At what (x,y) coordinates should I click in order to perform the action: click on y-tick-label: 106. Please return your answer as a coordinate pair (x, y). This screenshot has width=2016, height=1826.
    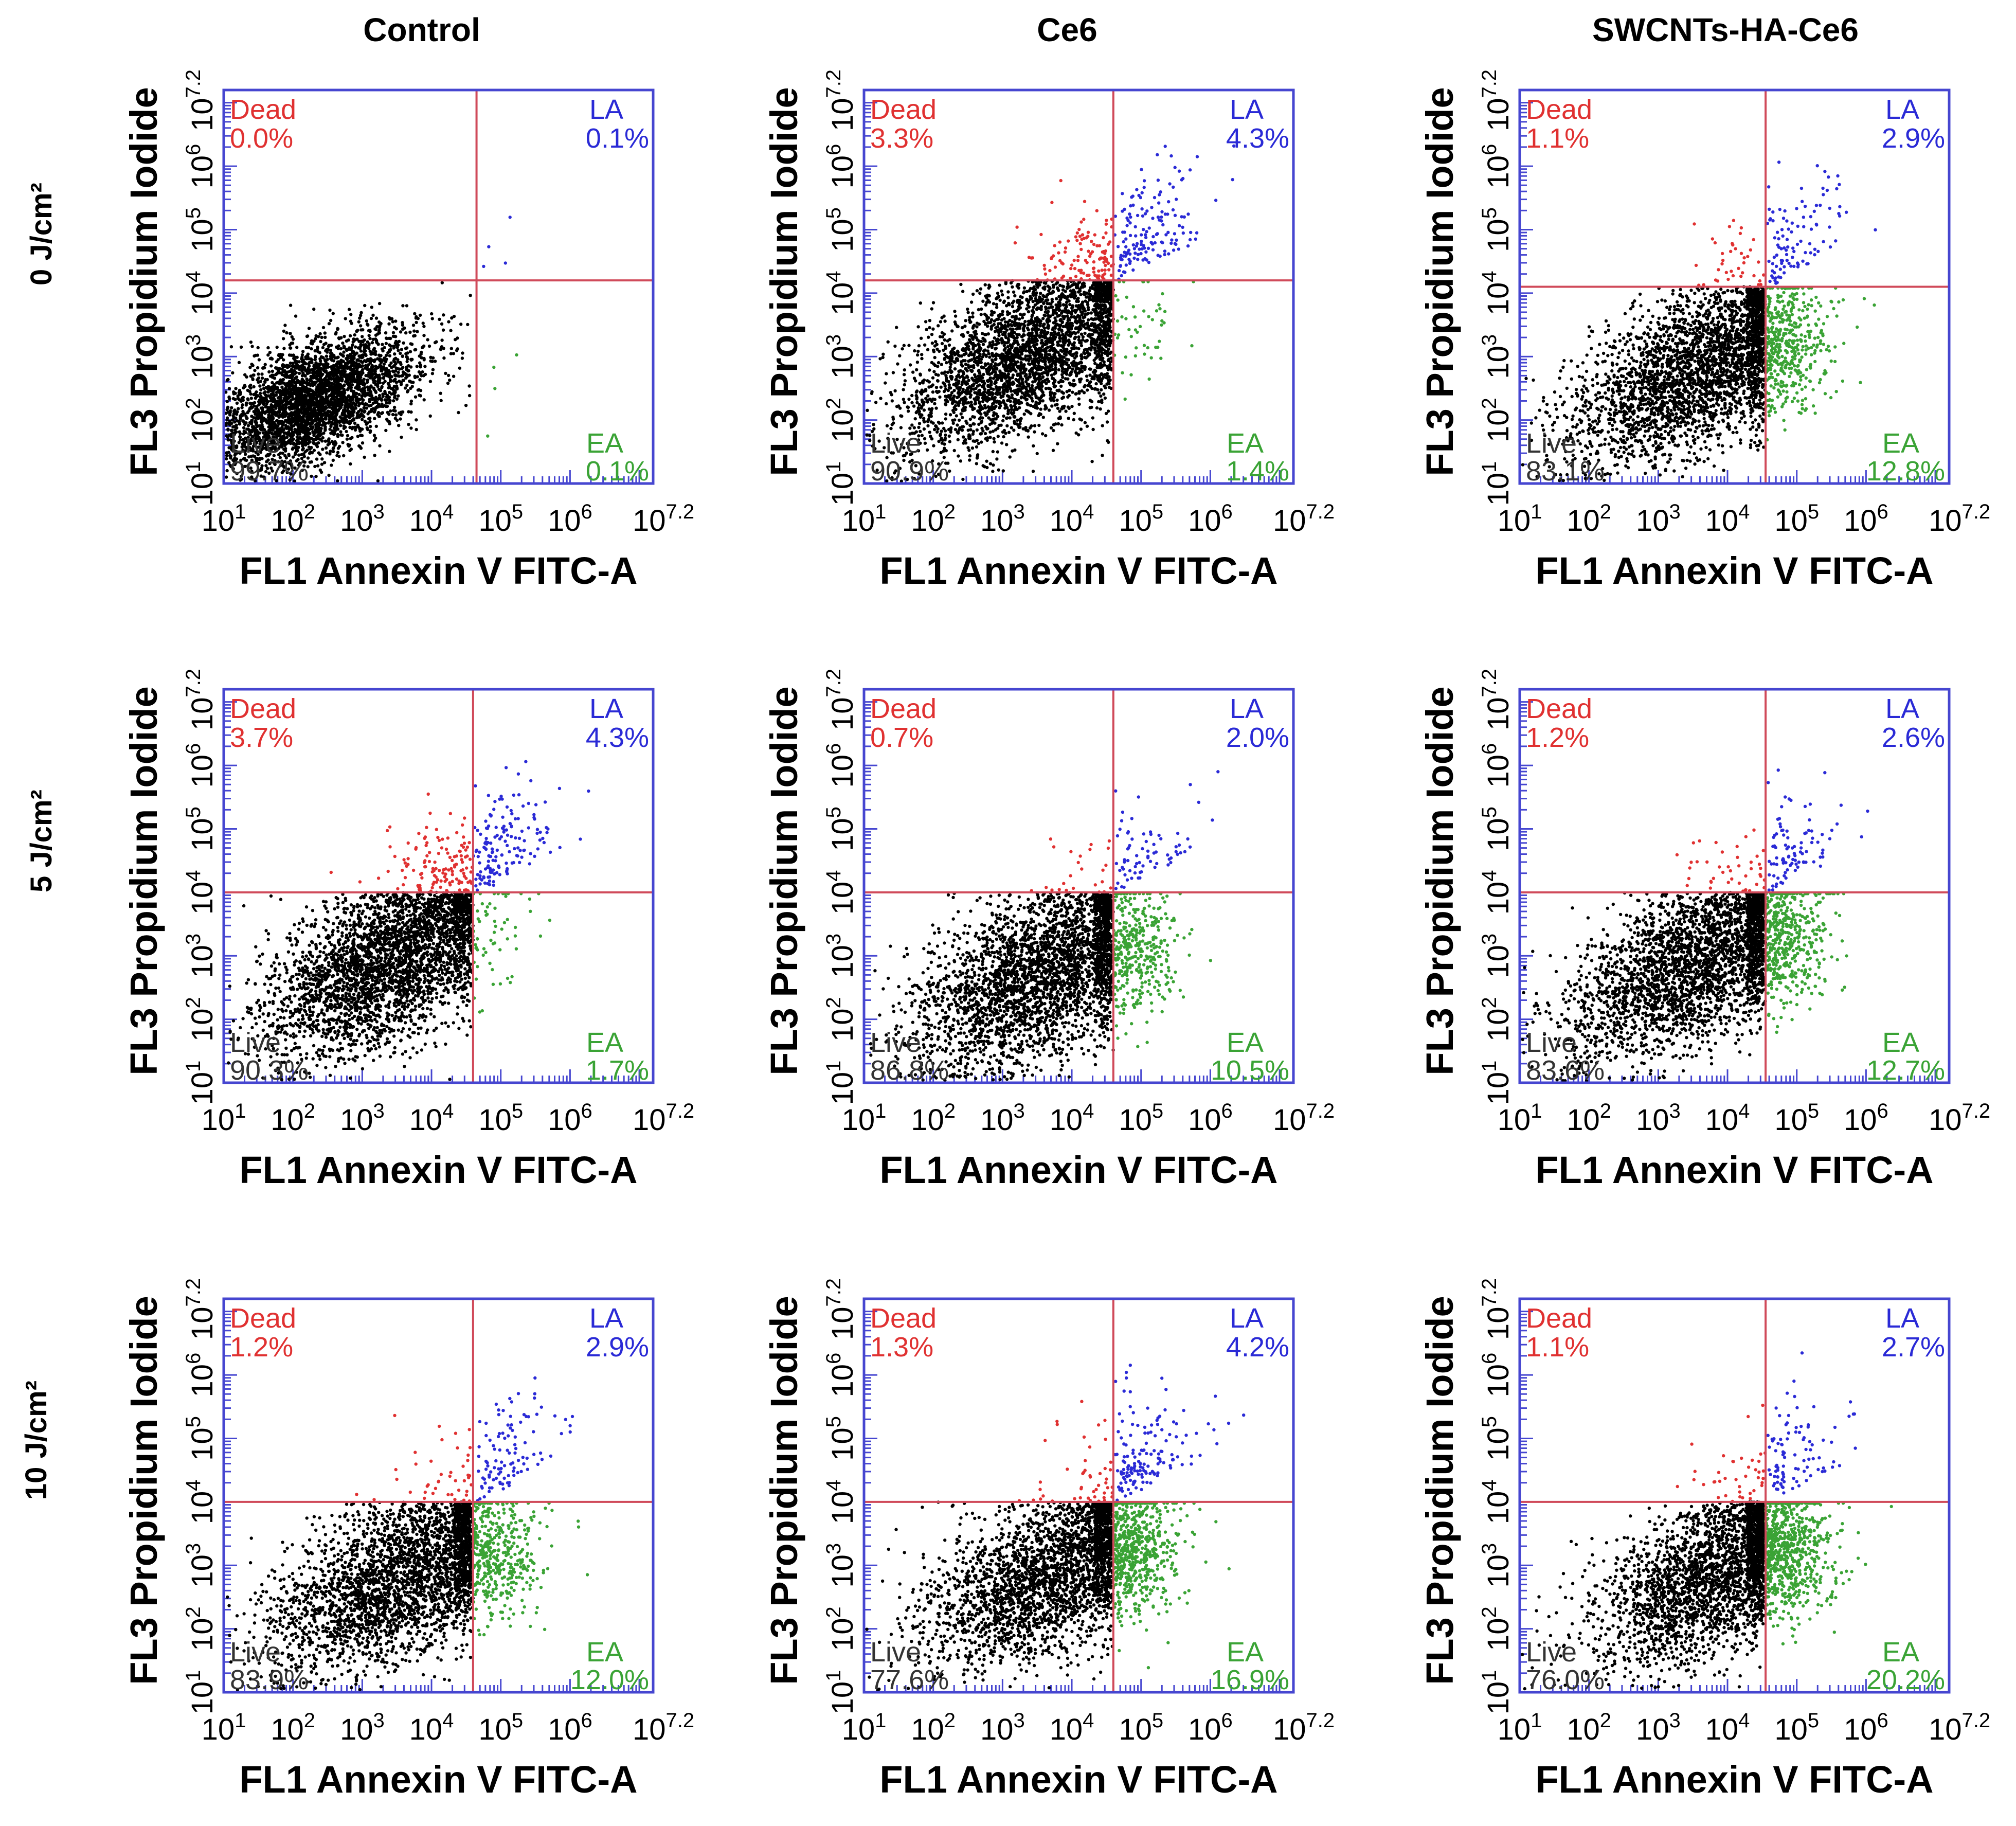
    Looking at the image, I should click on (200, 167).